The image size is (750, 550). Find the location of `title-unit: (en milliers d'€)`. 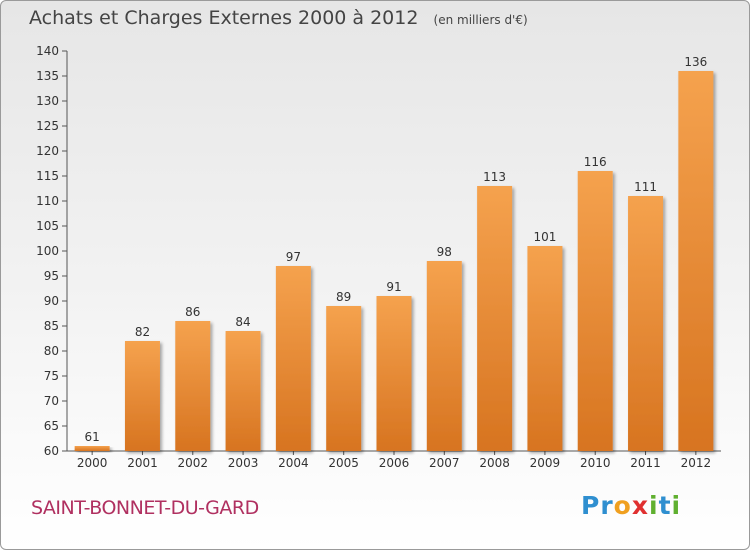

title-unit: (en milliers d'€) is located at coordinates (480, 20).